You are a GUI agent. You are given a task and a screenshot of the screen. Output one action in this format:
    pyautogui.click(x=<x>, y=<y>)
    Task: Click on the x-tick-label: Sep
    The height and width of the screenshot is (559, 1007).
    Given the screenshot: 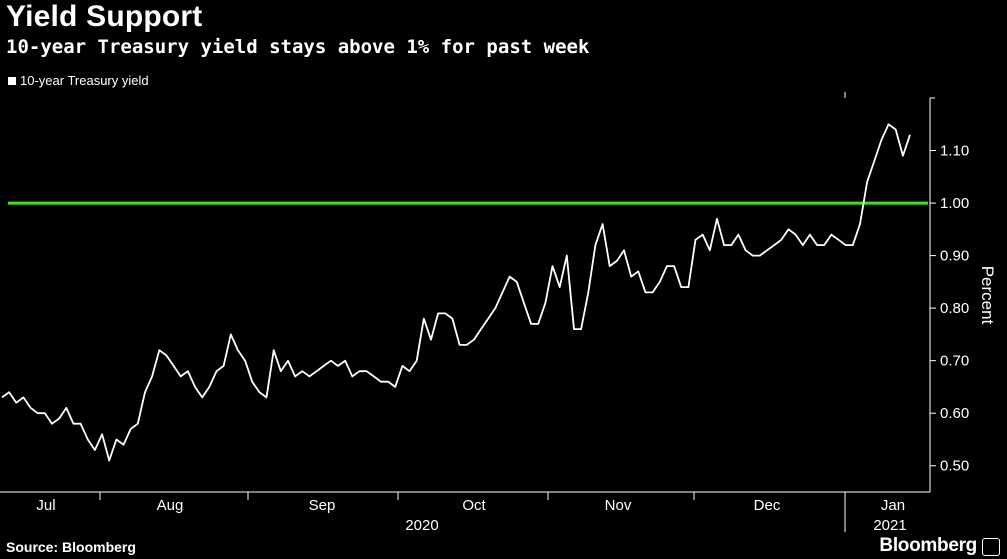 What is the action you would take?
    pyautogui.click(x=322, y=505)
    